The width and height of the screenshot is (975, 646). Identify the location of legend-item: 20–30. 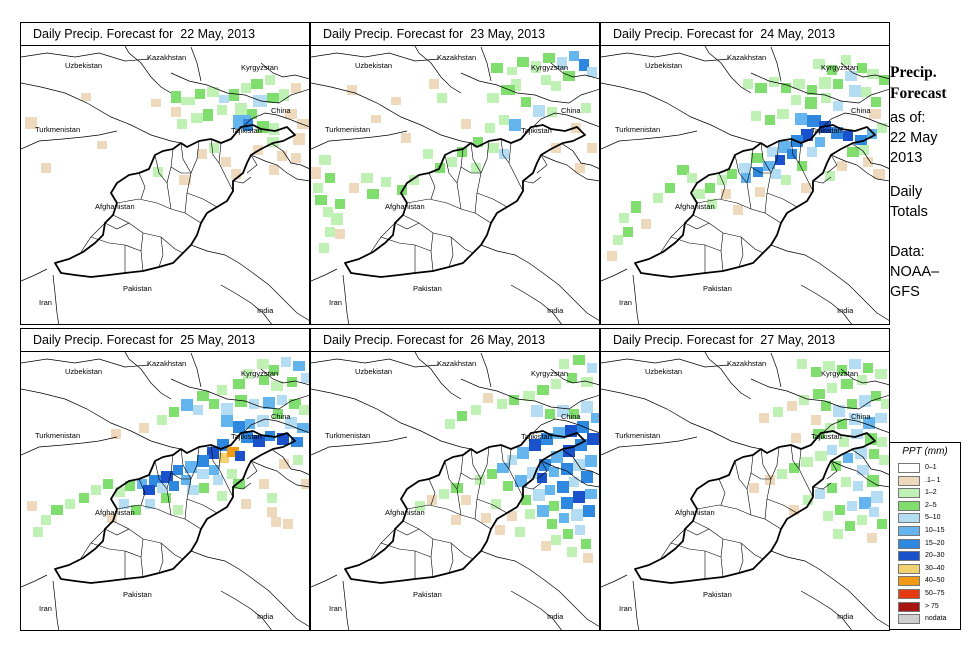
(928, 556).